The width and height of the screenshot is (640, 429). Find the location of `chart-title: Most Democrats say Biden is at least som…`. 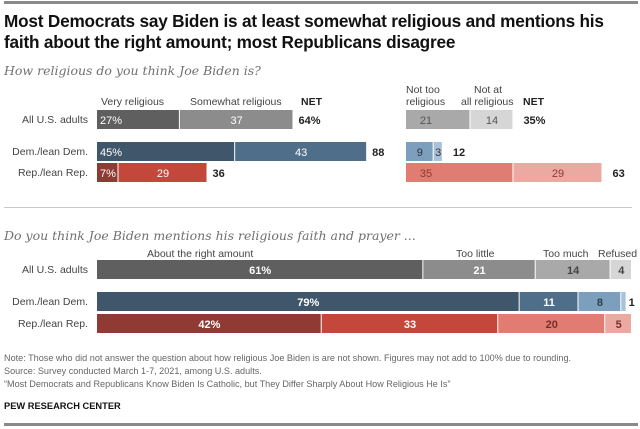

chart-title: Most Democrats say Biden is at least som… is located at coordinates (304, 31).